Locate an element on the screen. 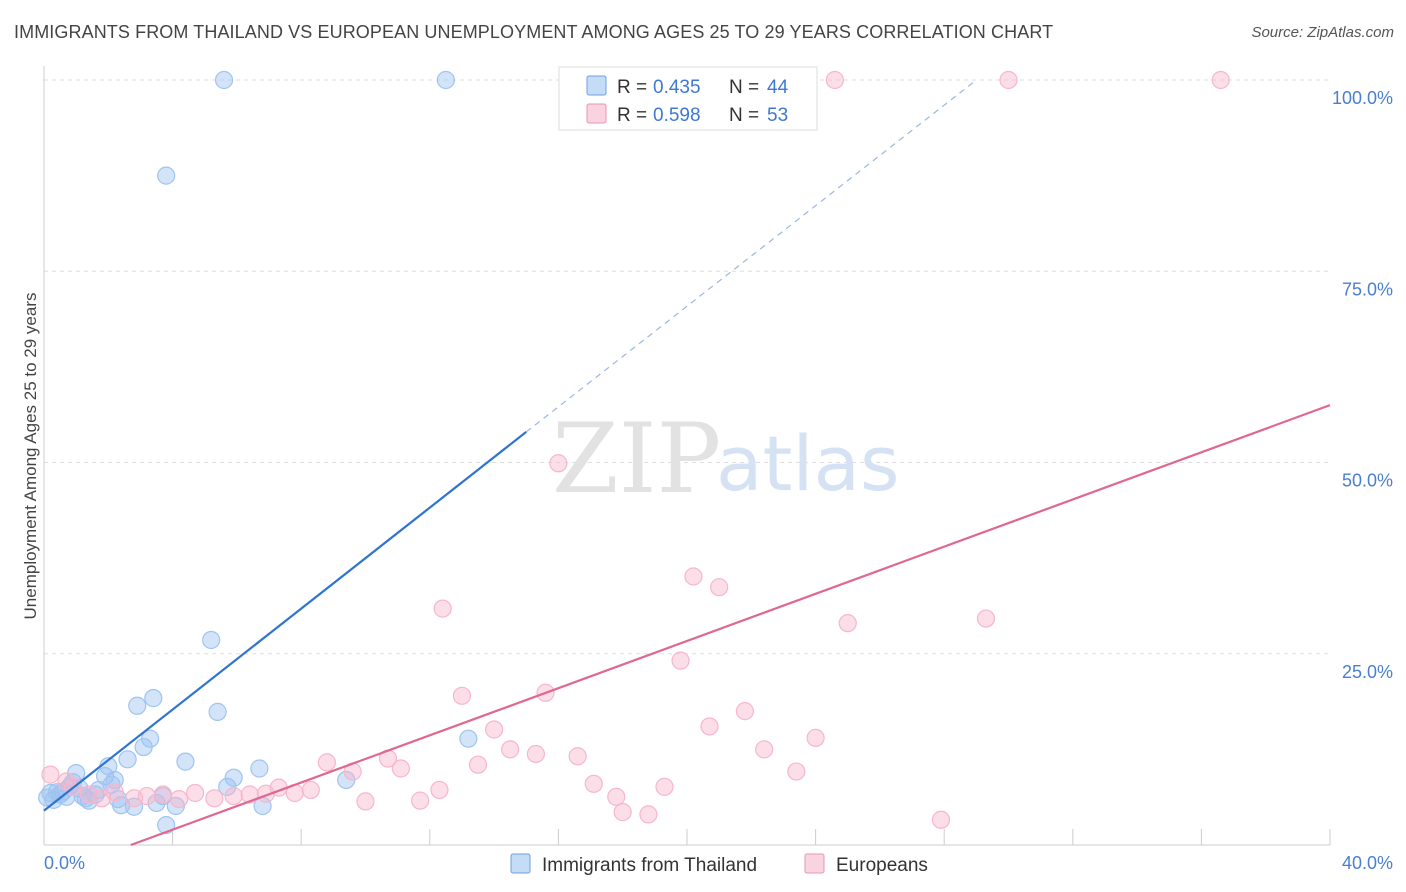  x-tick-labels: 0.0% 40.0% is located at coordinates (718, 863).